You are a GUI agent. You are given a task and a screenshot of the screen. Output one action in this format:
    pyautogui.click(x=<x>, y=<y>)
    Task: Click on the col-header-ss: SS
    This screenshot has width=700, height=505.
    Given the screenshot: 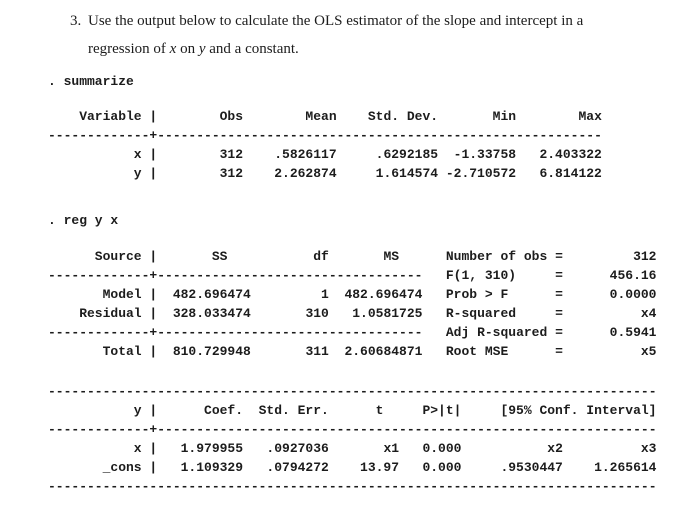 What is the action you would take?
    pyautogui.click(x=219, y=256)
    